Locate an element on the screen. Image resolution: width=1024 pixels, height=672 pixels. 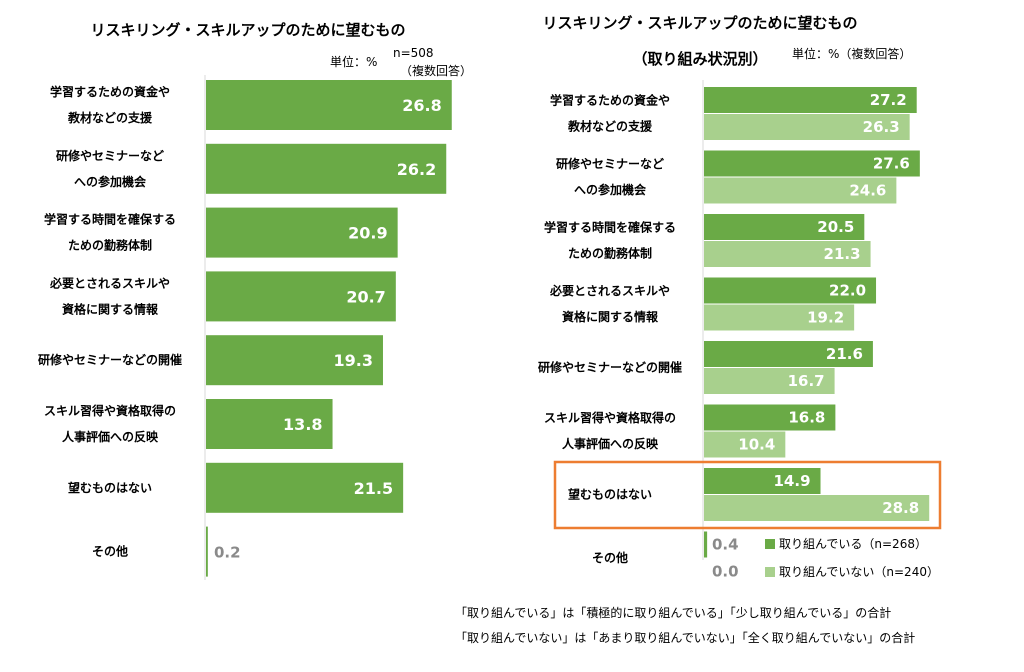
left-chart-sample: n=508 is located at coordinates (413, 53).